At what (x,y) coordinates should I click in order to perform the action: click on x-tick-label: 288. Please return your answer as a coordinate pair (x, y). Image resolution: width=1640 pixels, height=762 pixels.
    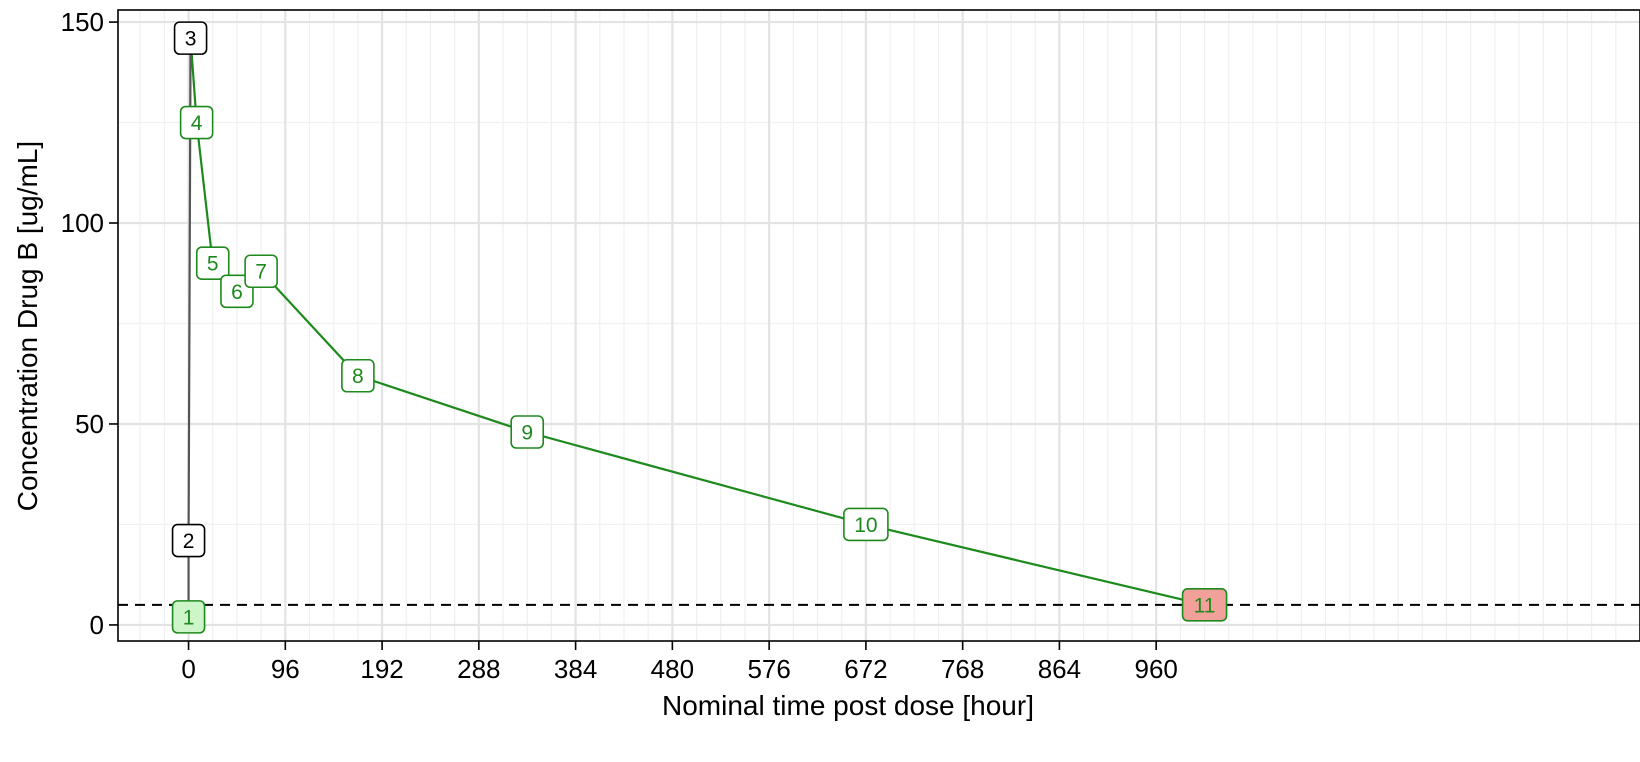
    Looking at the image, I should click on (478, 669).